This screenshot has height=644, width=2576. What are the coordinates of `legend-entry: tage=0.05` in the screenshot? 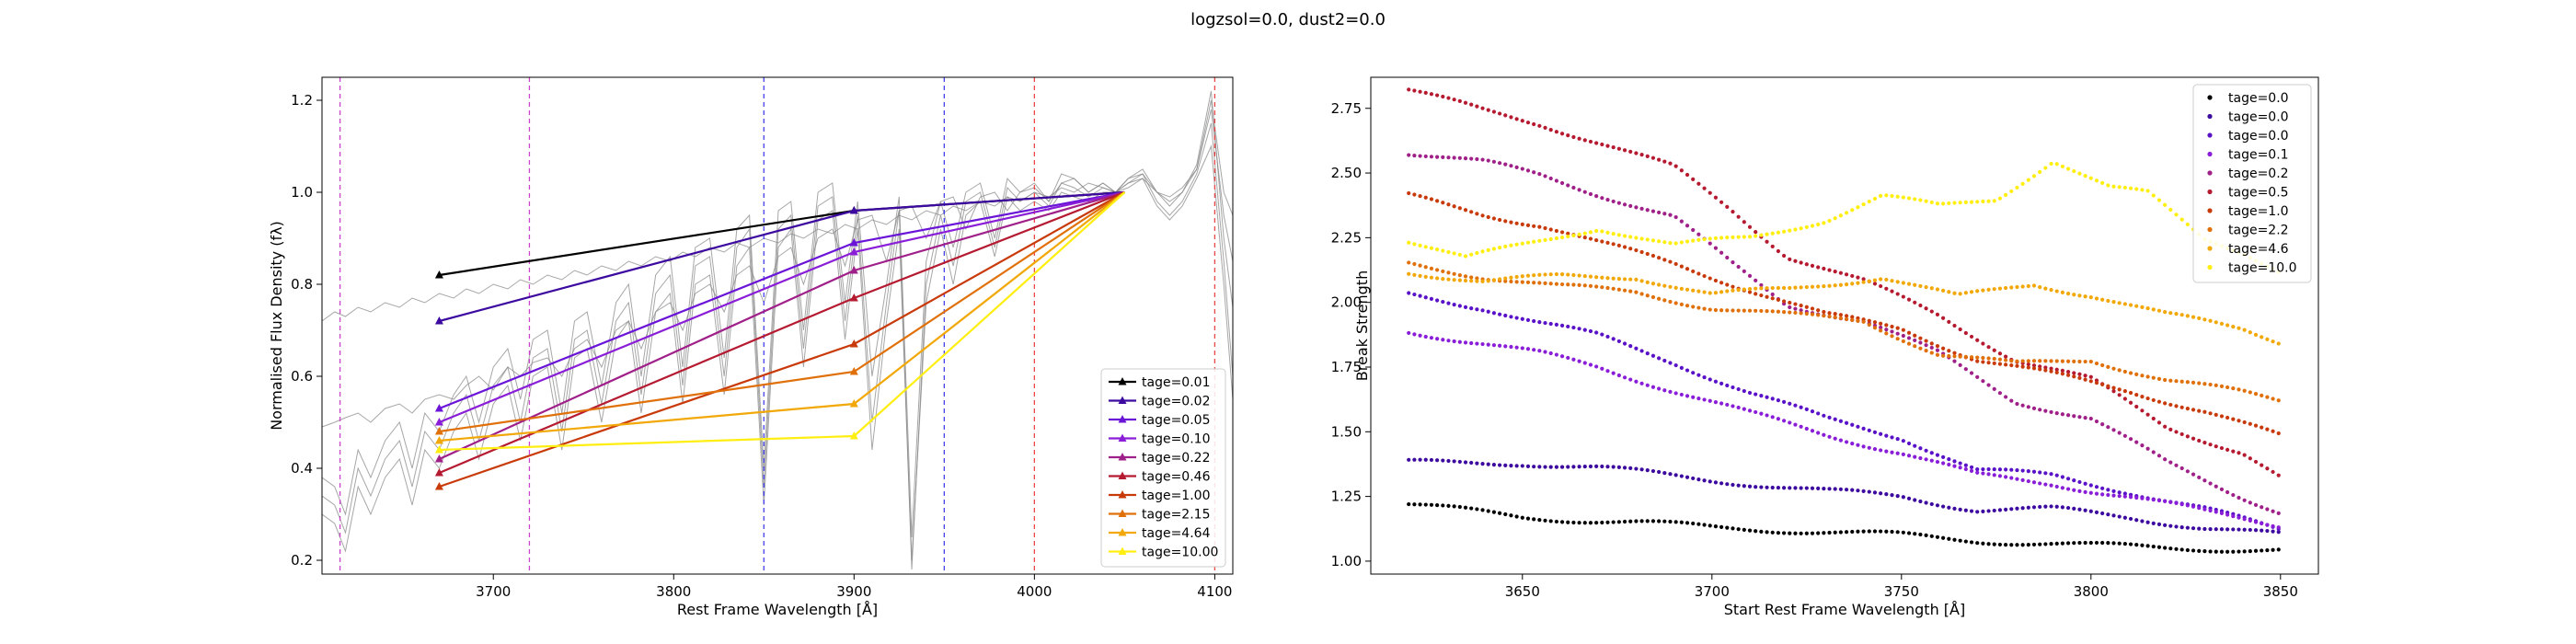 It's located at (1176, 420).